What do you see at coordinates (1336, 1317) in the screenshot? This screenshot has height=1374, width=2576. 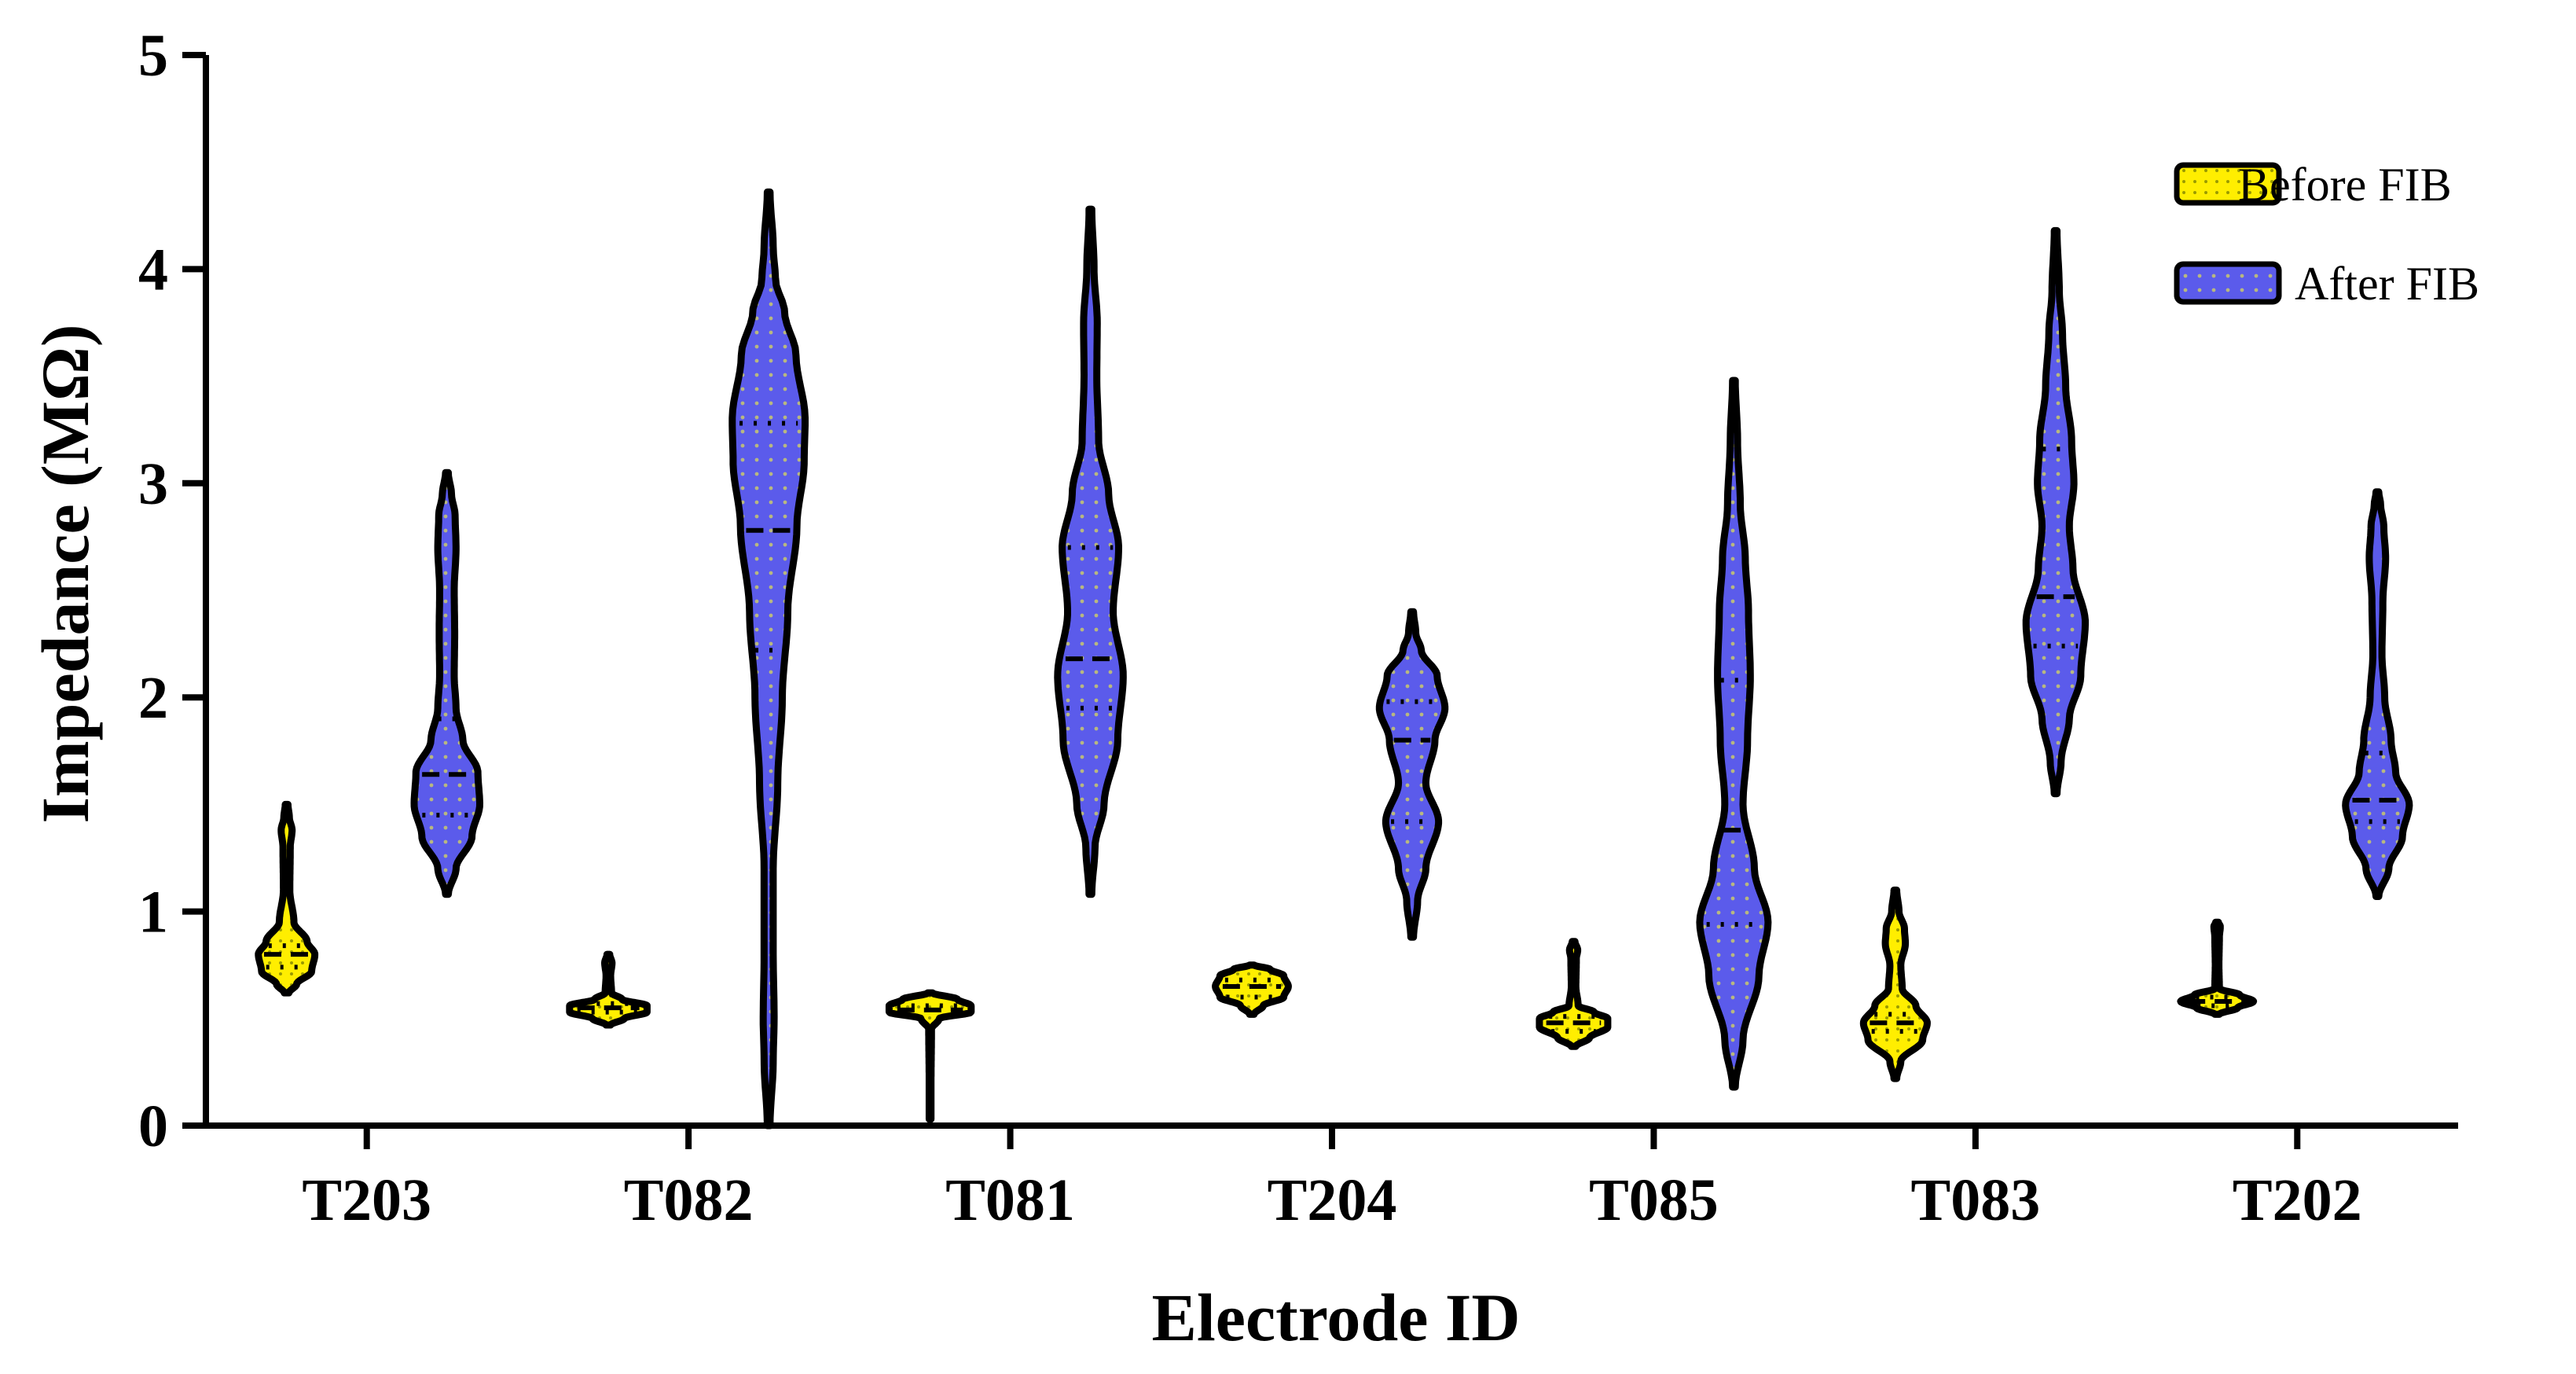 I see `x-axis-title: Electrode ID` at bounding box center [1336, 1317].